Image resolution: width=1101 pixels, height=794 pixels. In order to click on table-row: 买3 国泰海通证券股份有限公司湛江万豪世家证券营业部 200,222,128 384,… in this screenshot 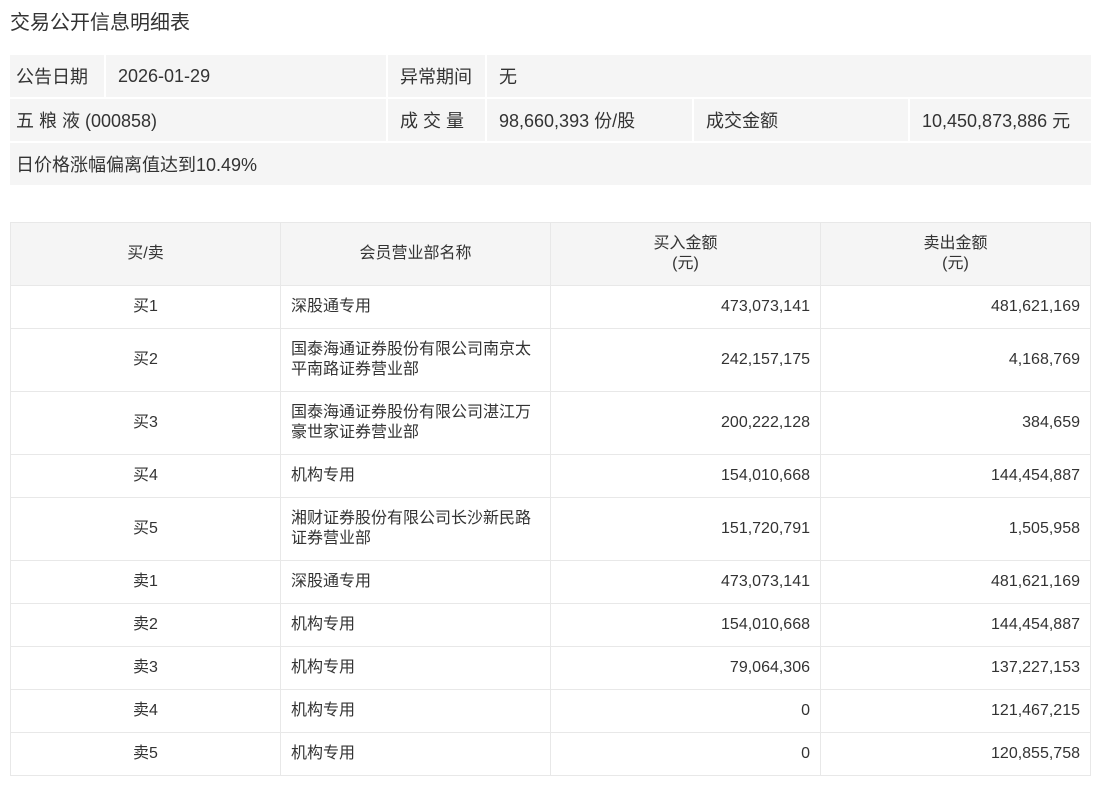, I will do `click(550, 423)`.